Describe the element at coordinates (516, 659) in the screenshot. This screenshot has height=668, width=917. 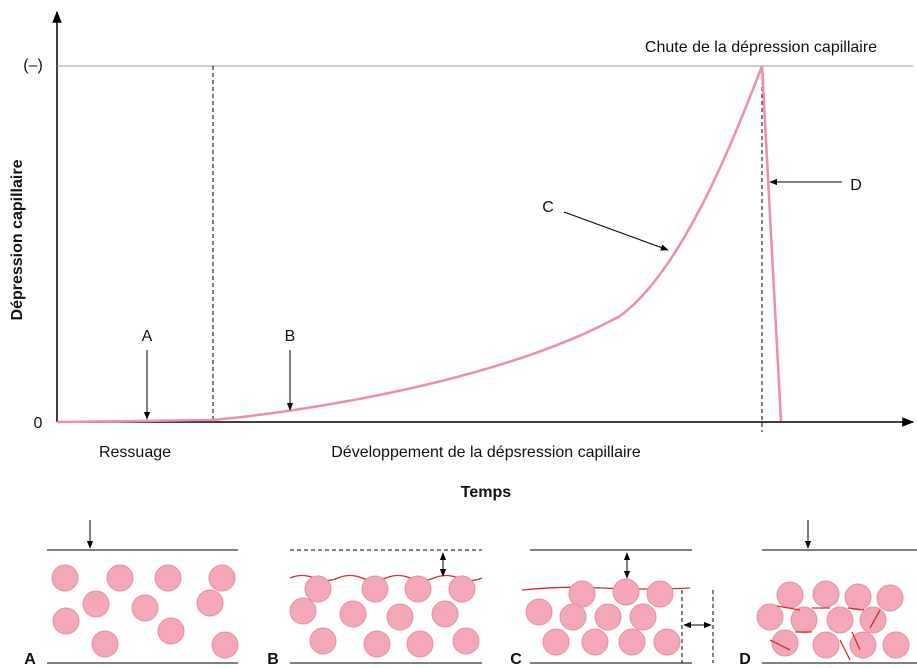
I see `panel-label: C` at that location.